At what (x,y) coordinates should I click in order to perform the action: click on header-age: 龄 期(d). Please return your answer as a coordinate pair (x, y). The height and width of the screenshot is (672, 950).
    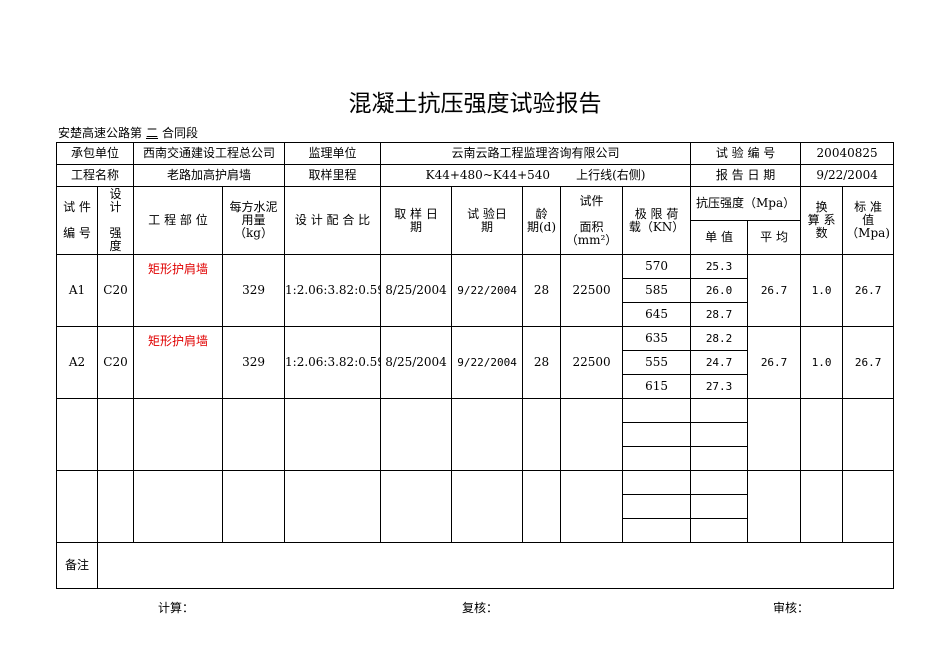
    Looking at the image, I should click on (542, 220).